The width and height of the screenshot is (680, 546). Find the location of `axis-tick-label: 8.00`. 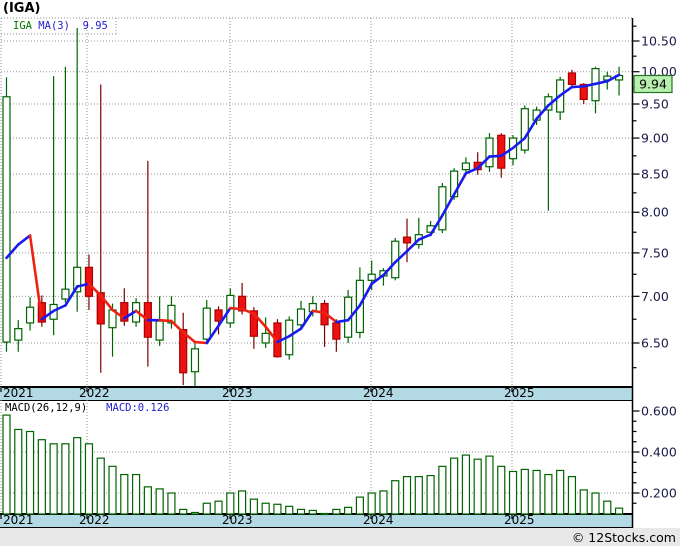

axis-tick-label: 8.00 is located at coordinates (655, 212).